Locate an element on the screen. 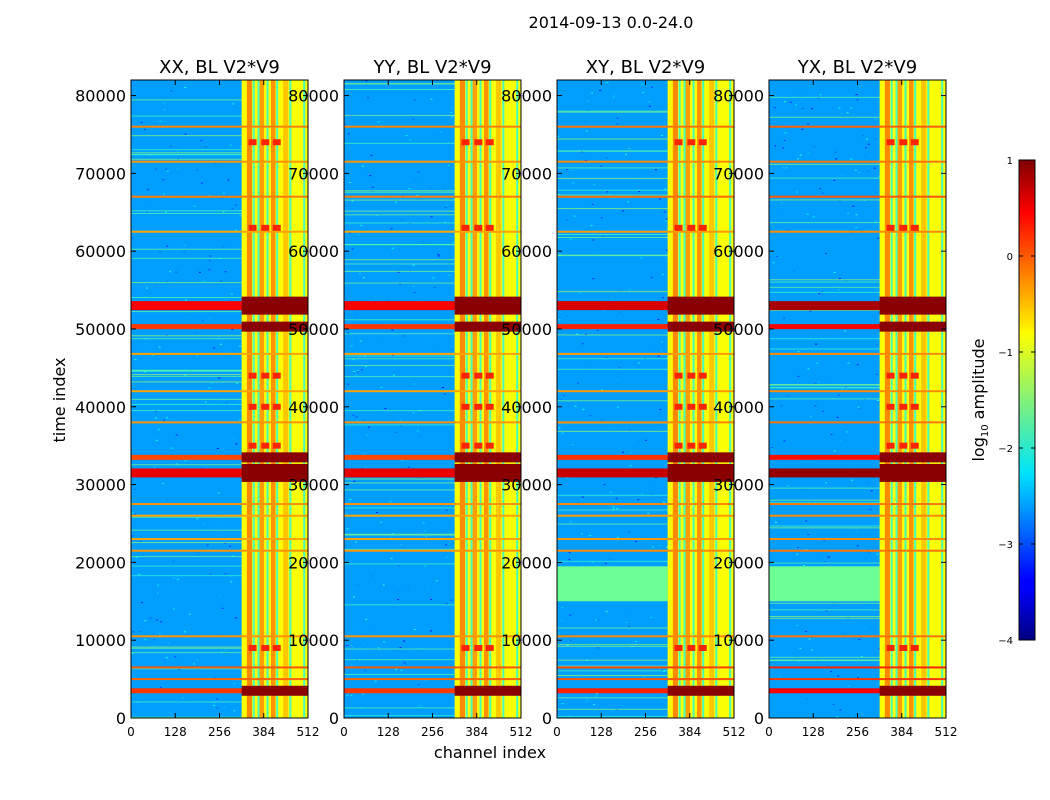  y-tick-label: 30000 is located at coordinates (313, 485).